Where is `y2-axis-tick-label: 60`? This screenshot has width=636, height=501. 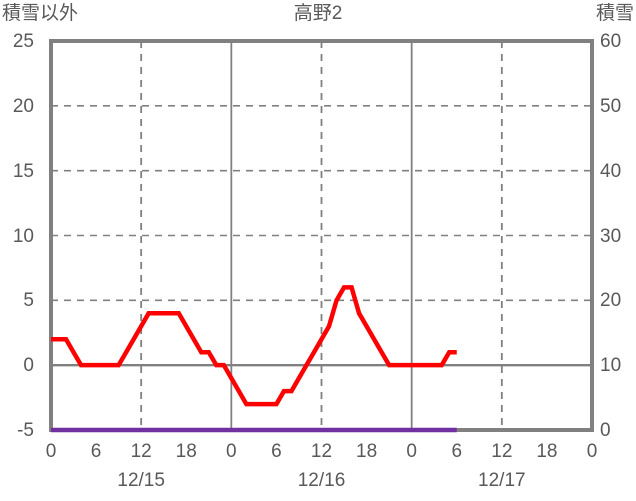
y2-axis-tick-label: 60 is located at coordinates (611, 41).